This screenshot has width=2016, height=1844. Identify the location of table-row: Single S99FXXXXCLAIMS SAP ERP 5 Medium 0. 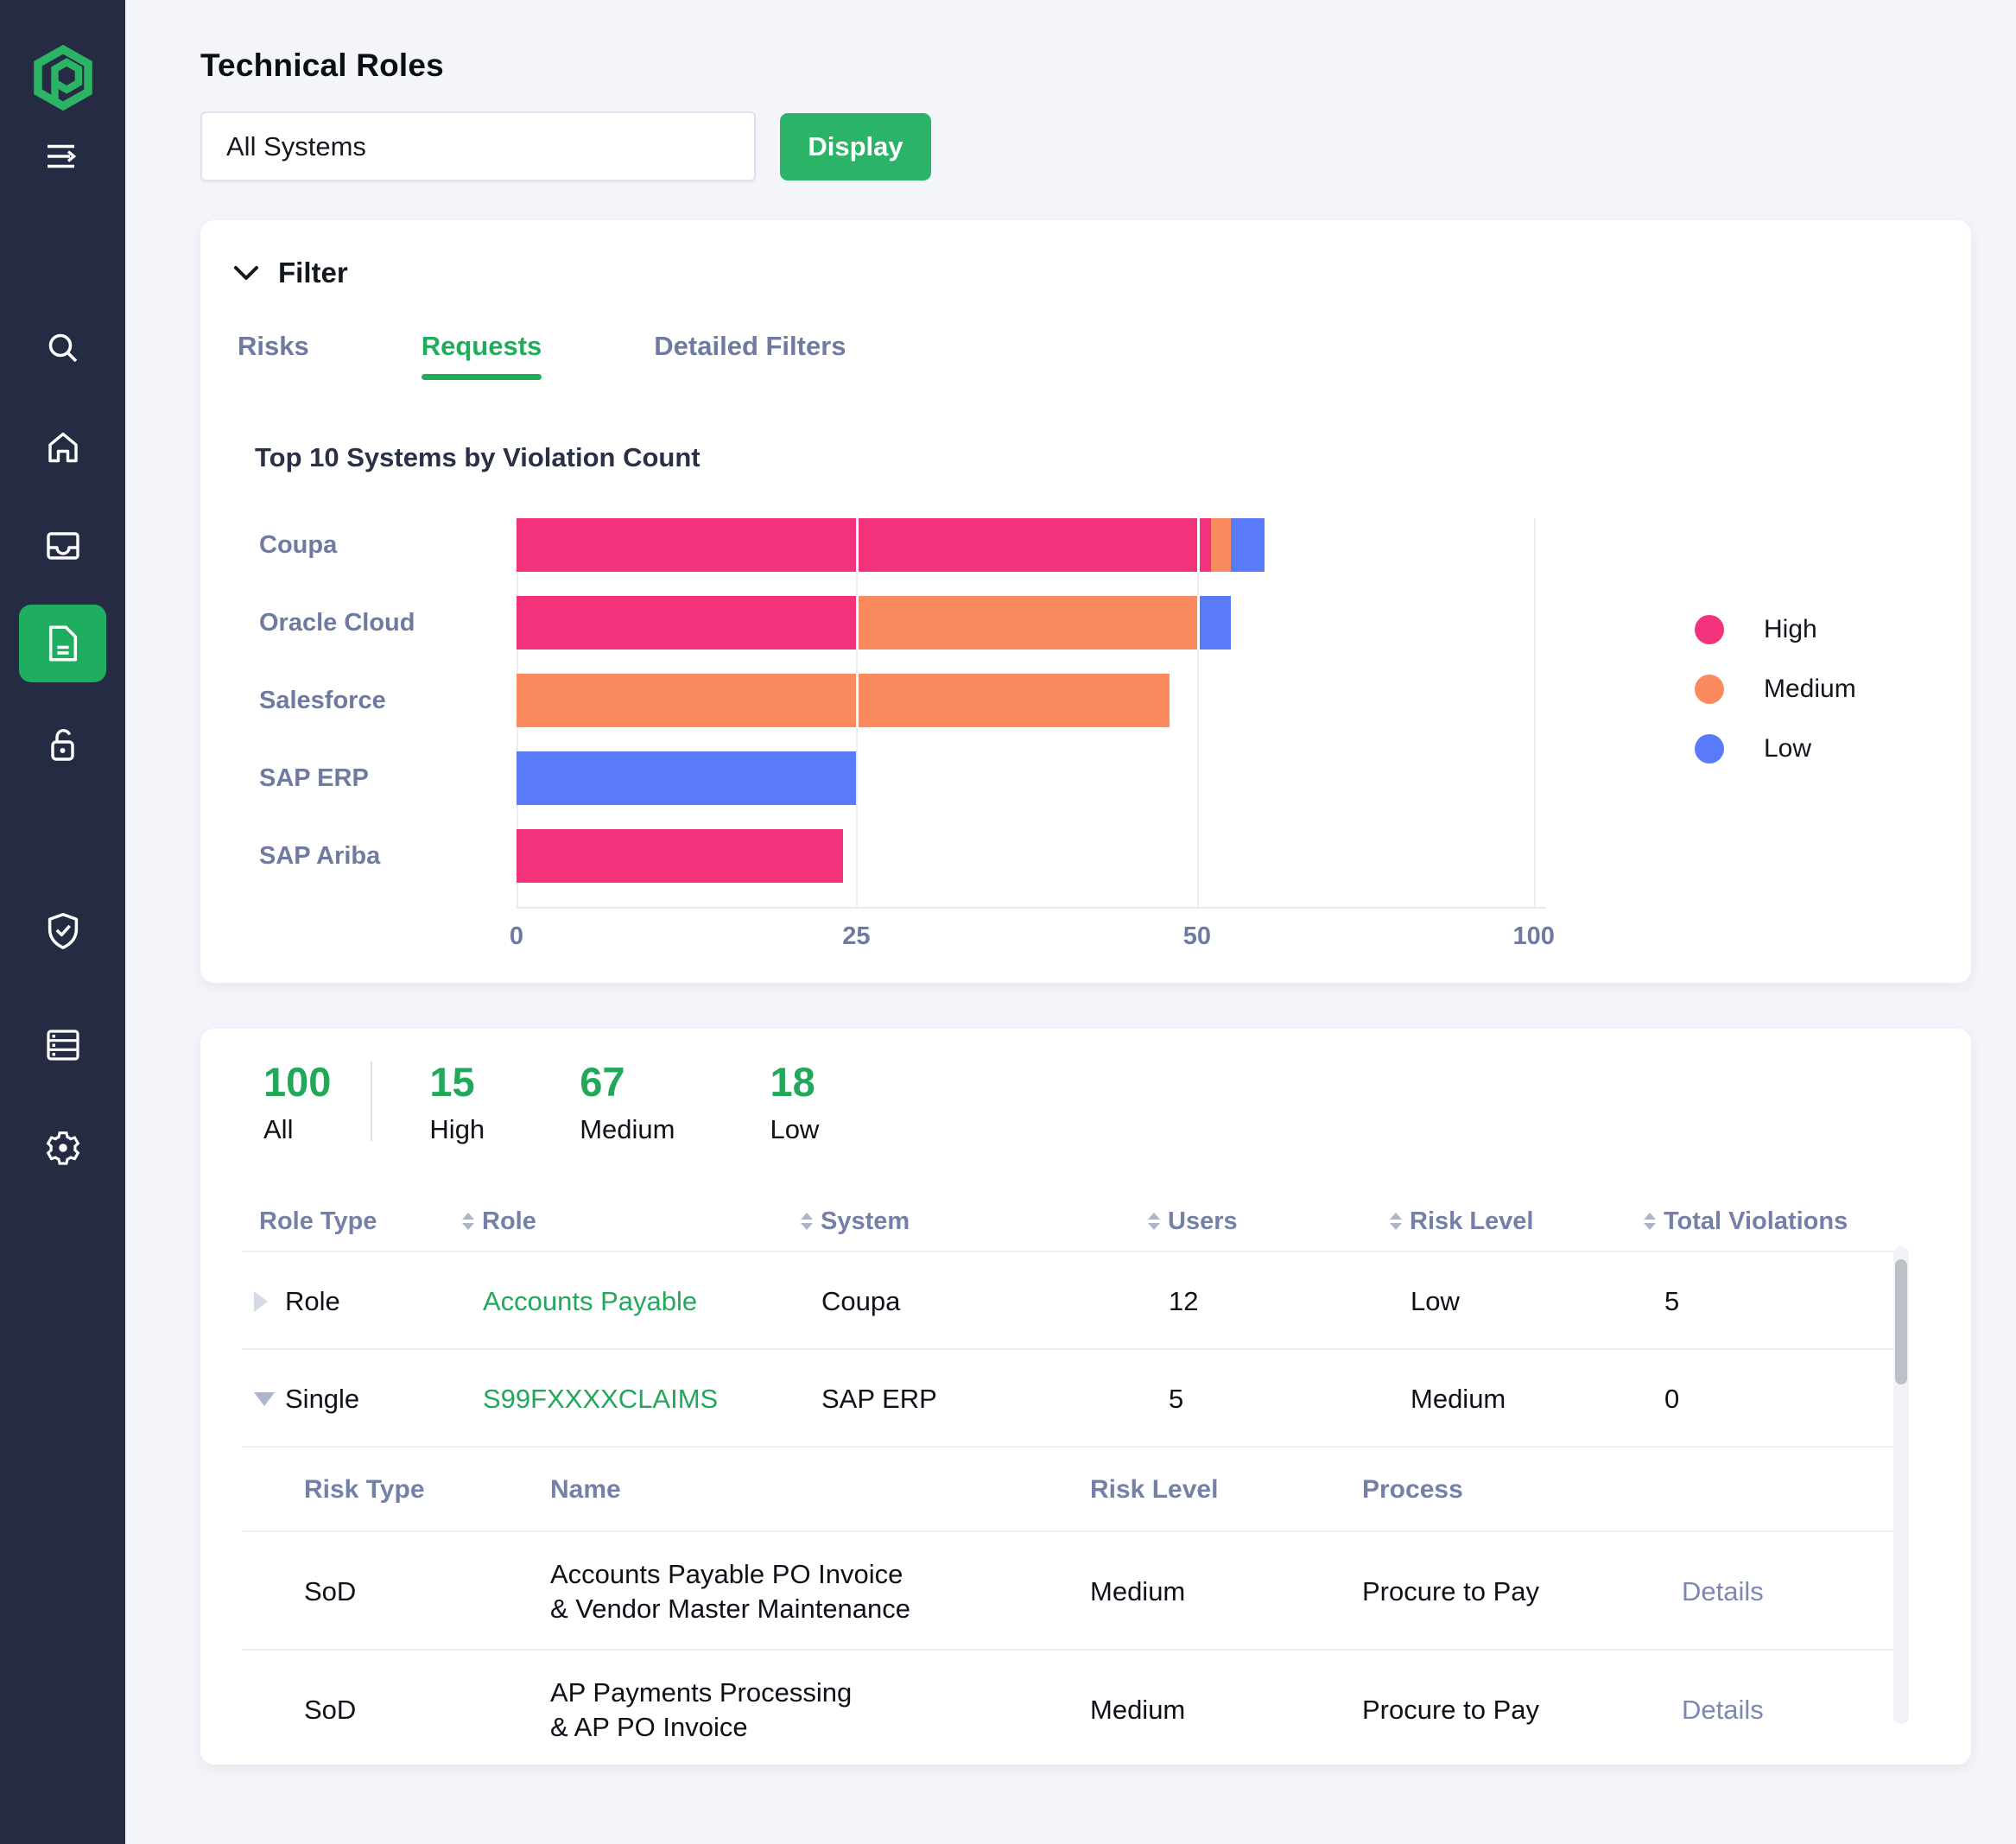
(1085, 1399).